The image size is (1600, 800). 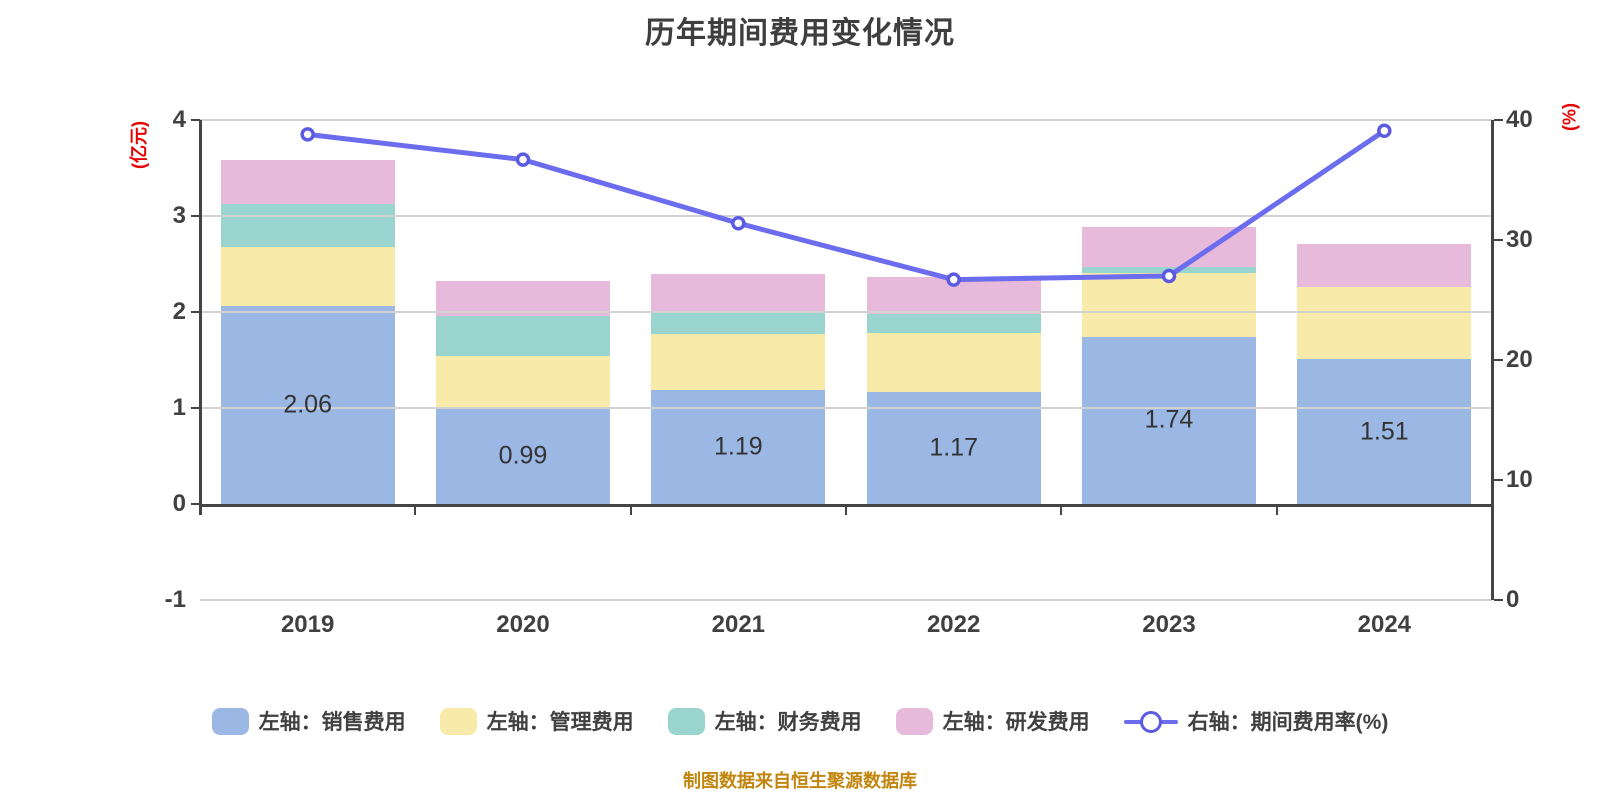 I want to click on rate-marker-2023, so click(x=1169, y=276).